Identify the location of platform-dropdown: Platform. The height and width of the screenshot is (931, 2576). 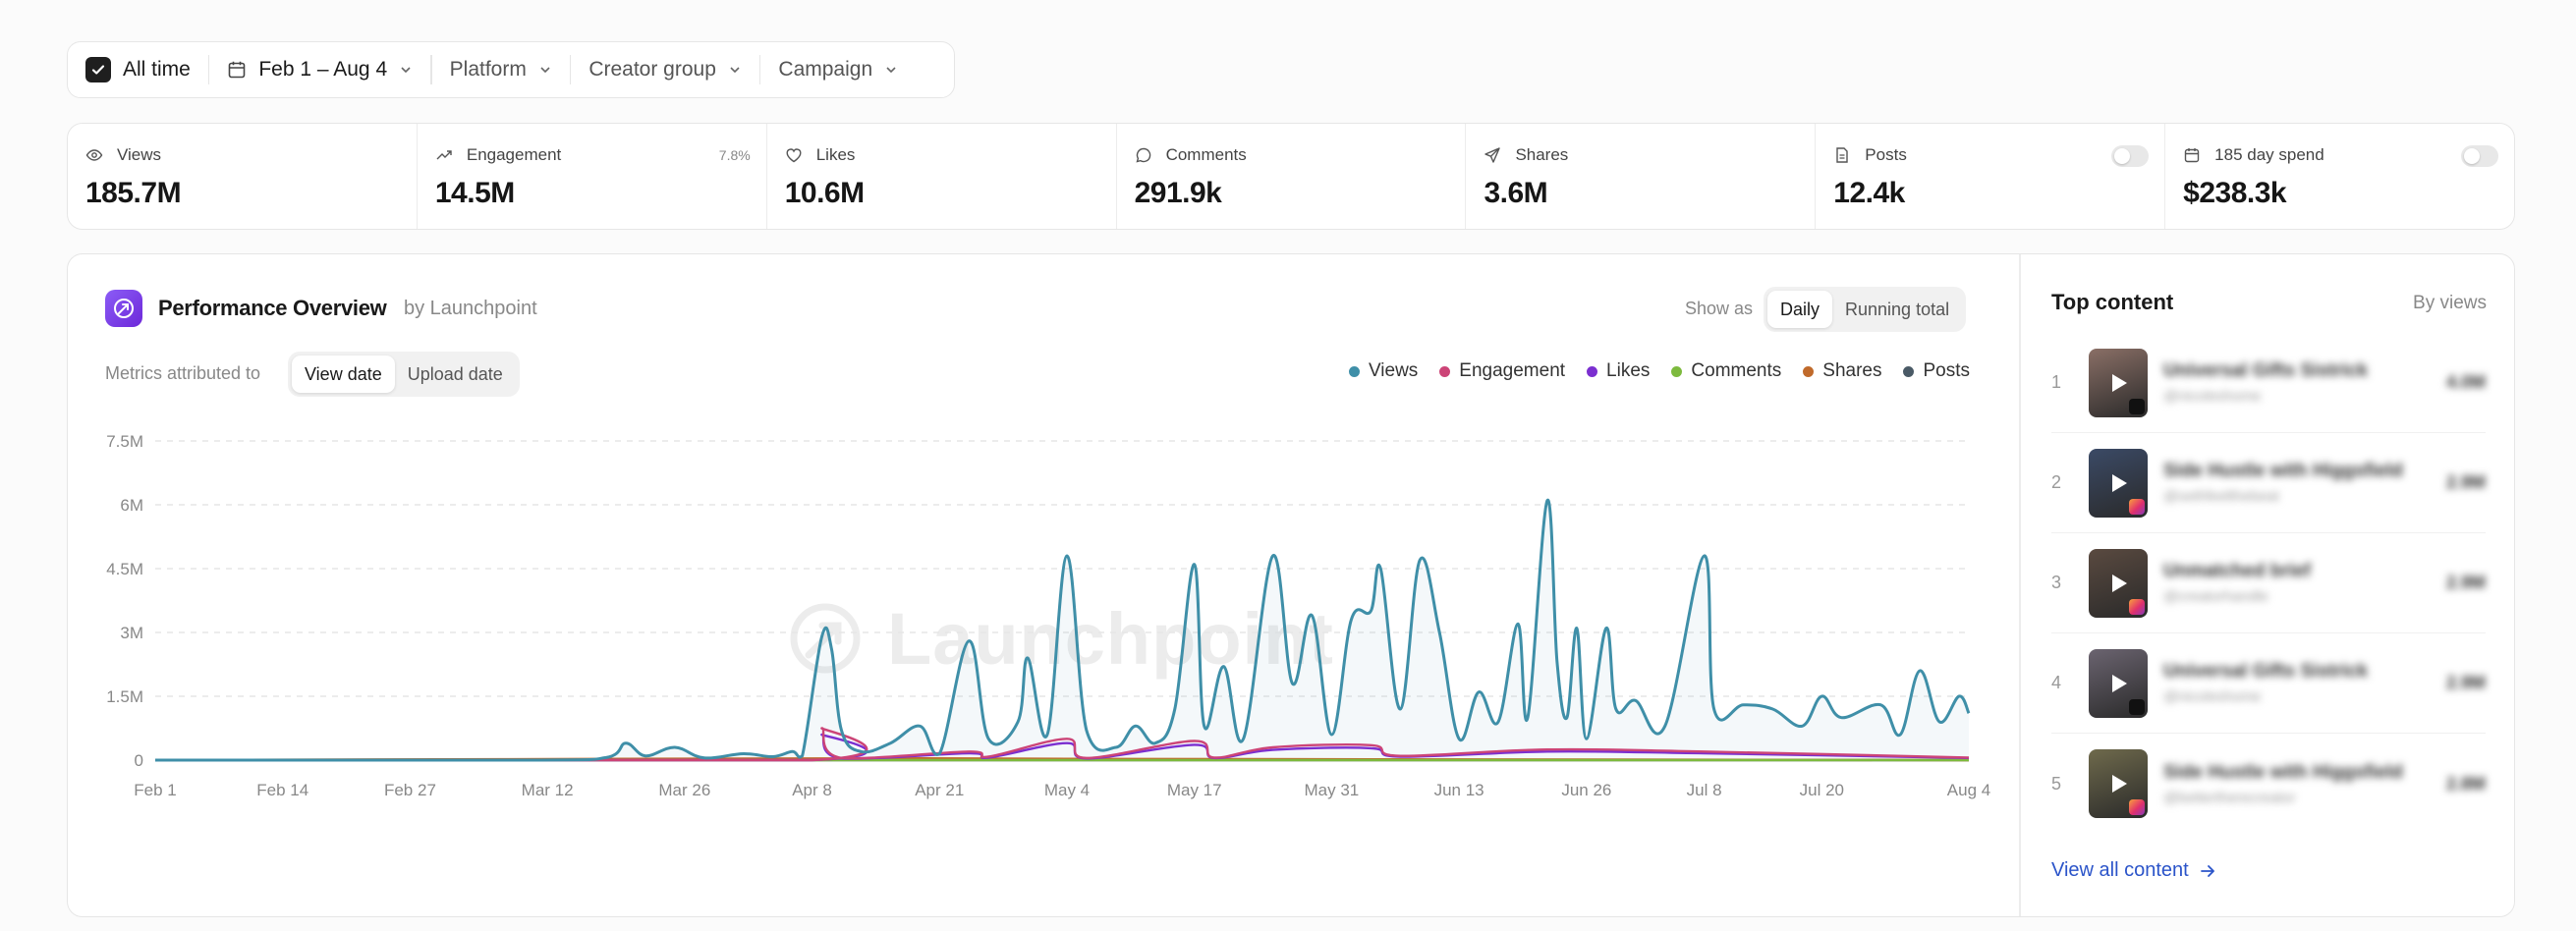
(501, 70).